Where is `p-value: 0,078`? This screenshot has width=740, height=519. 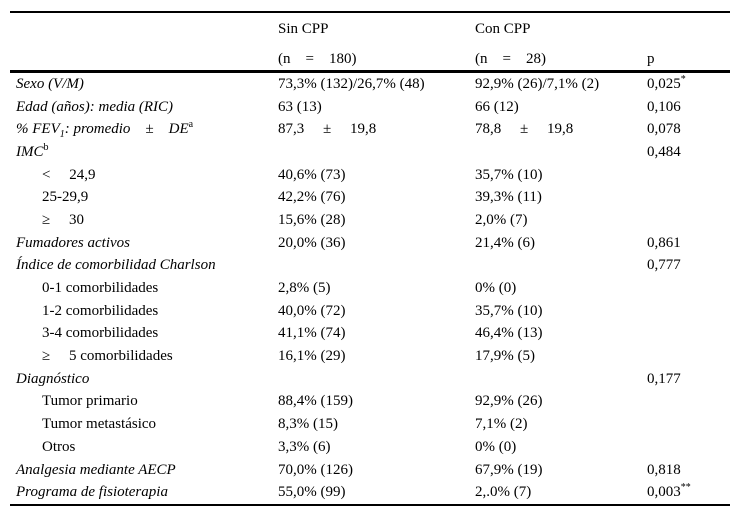 p-value: 0,078 is located at coordinates (664, 129).